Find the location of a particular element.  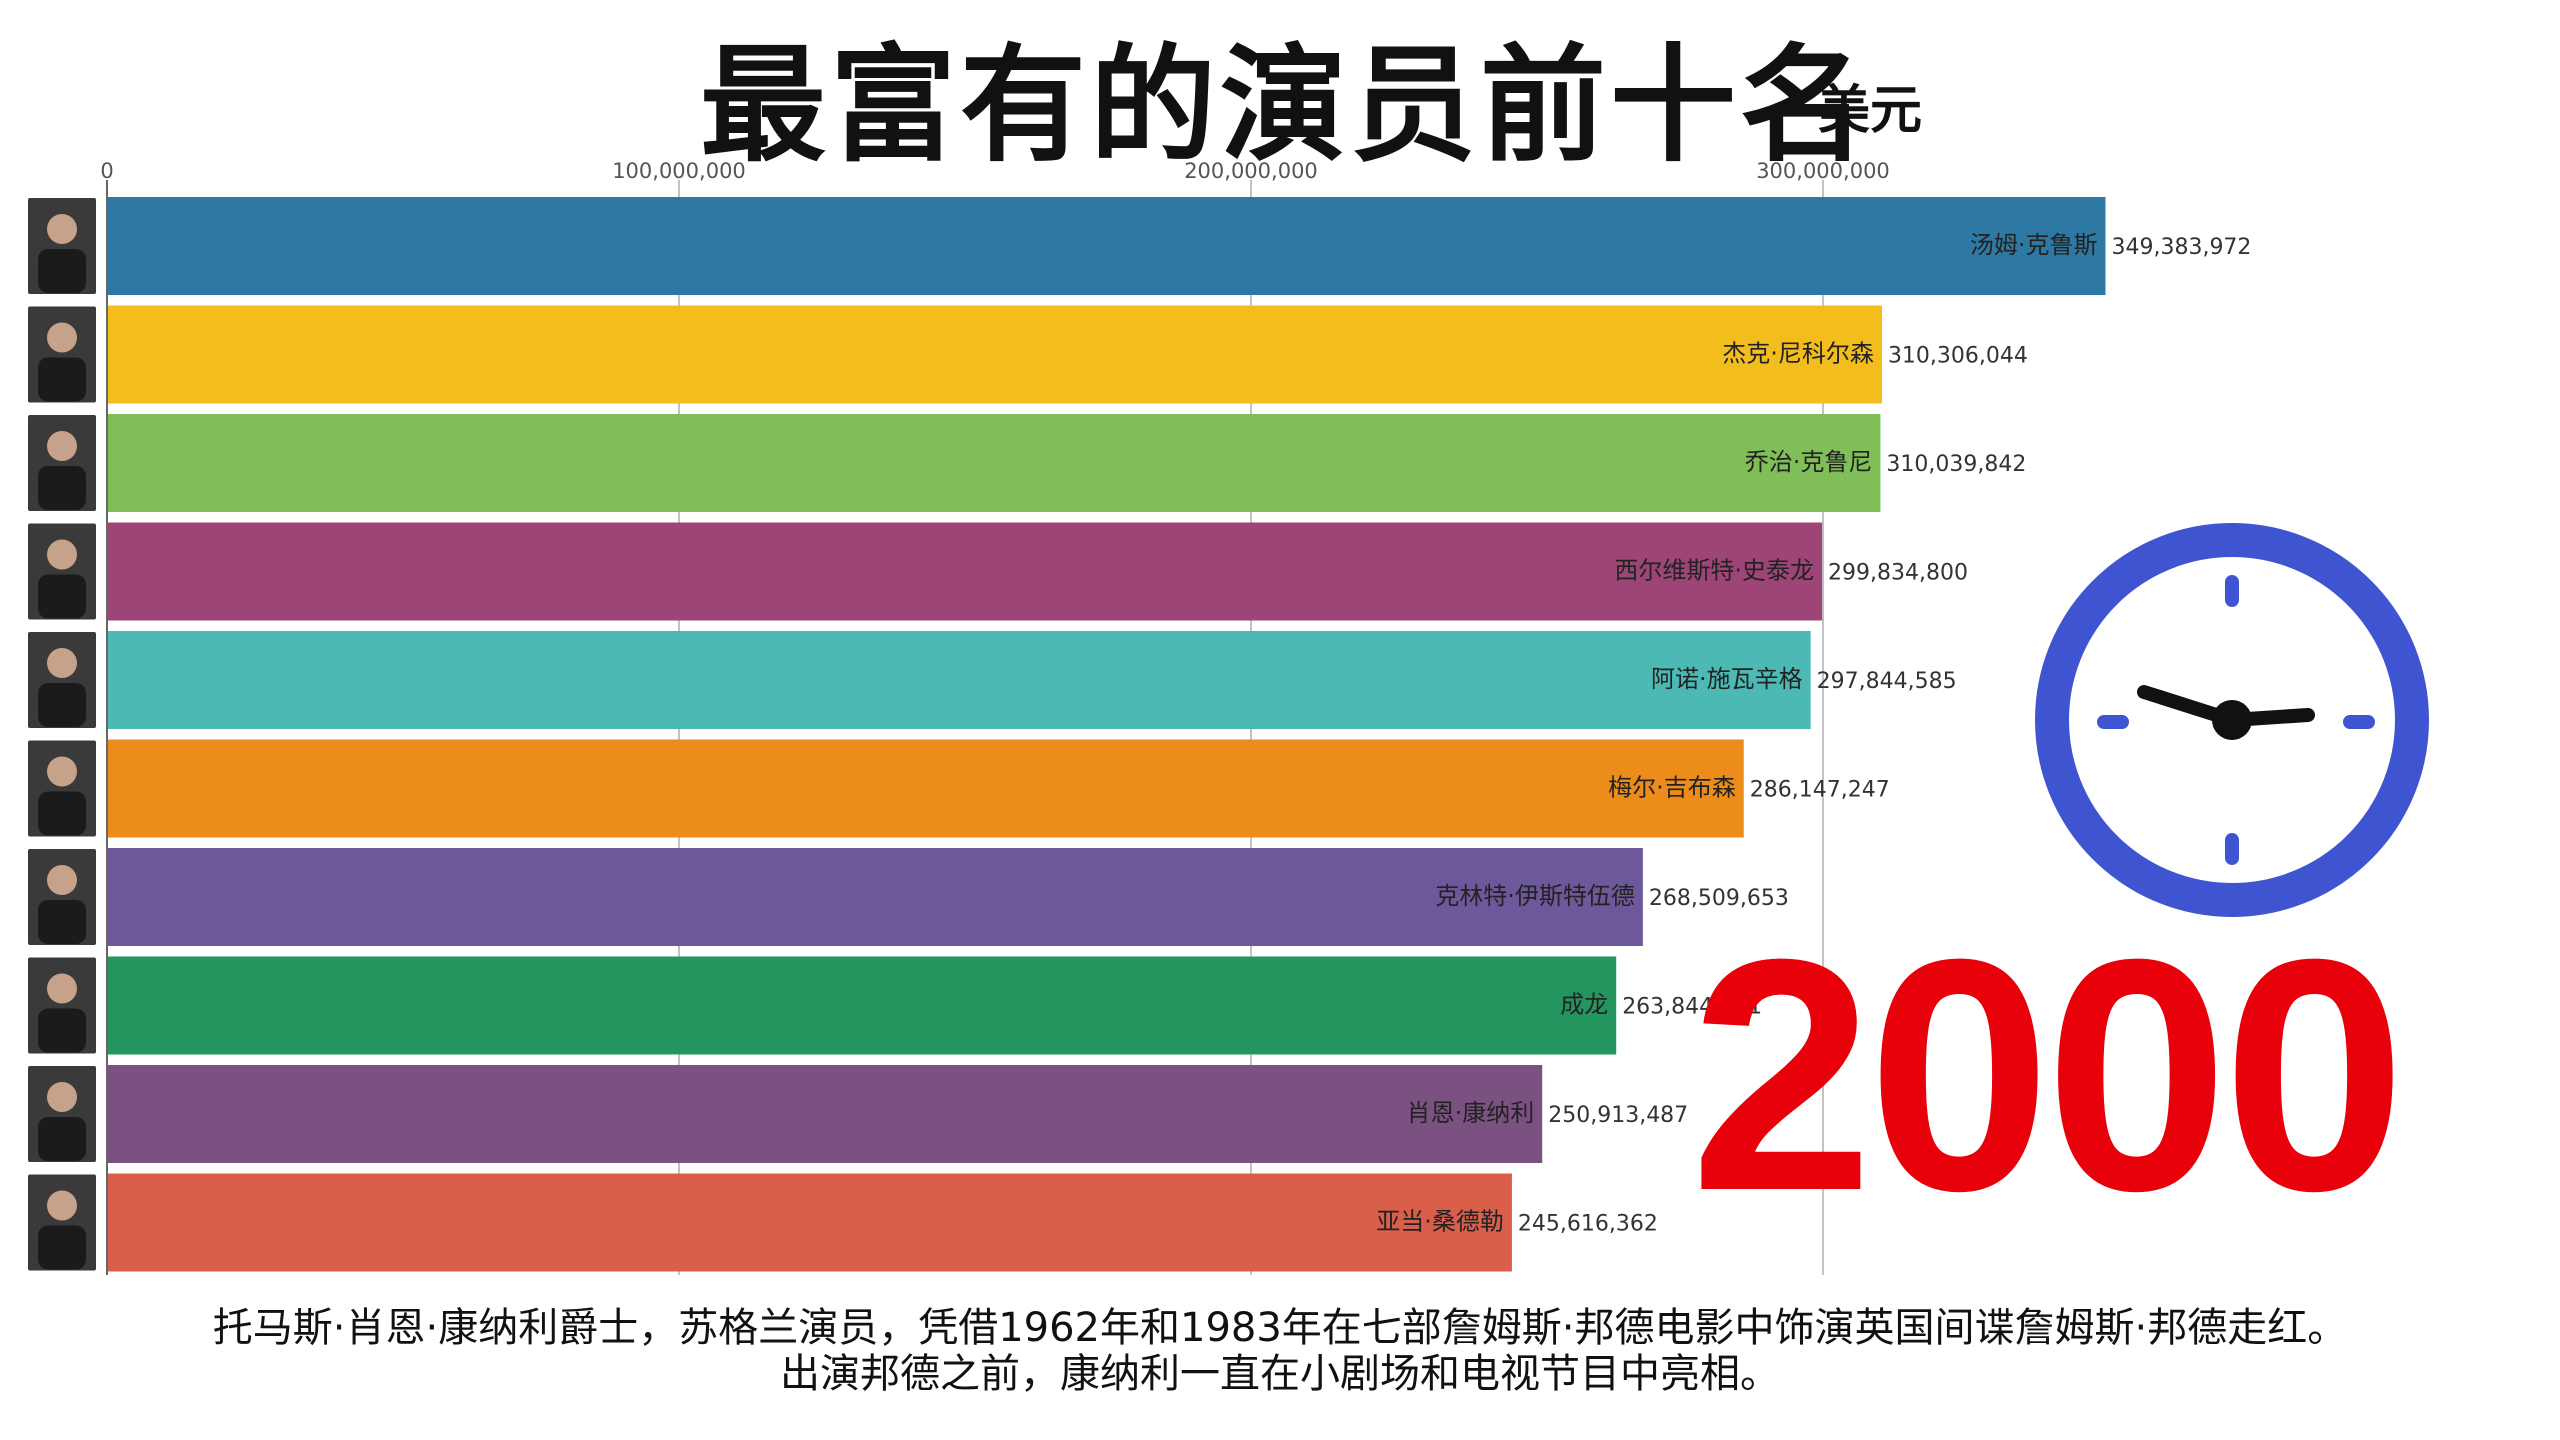

unit-label: 美元 is located at coordinates (1870, 111).